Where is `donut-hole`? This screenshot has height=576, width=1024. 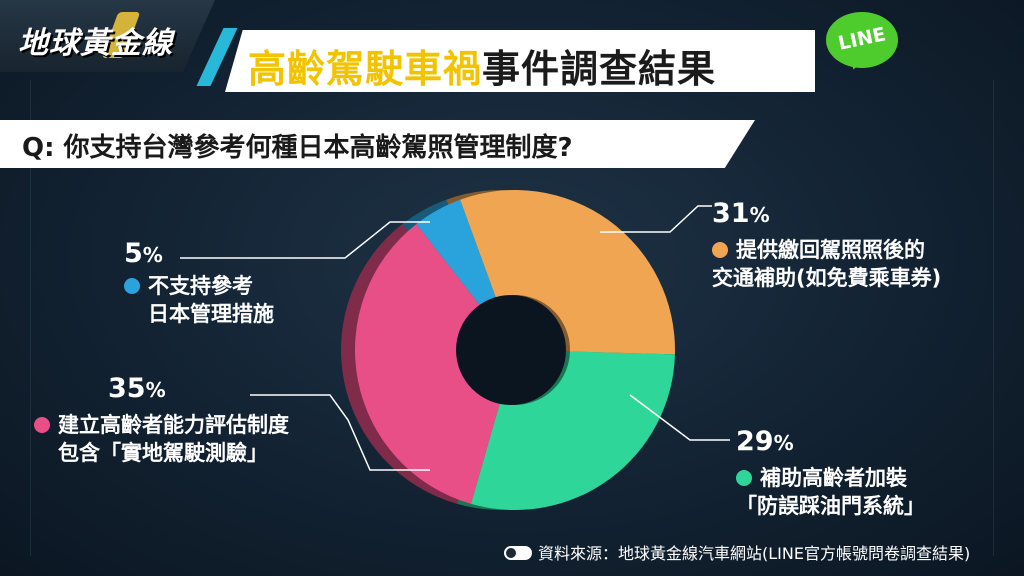 donut-hole is located at coordinates (511, 350).